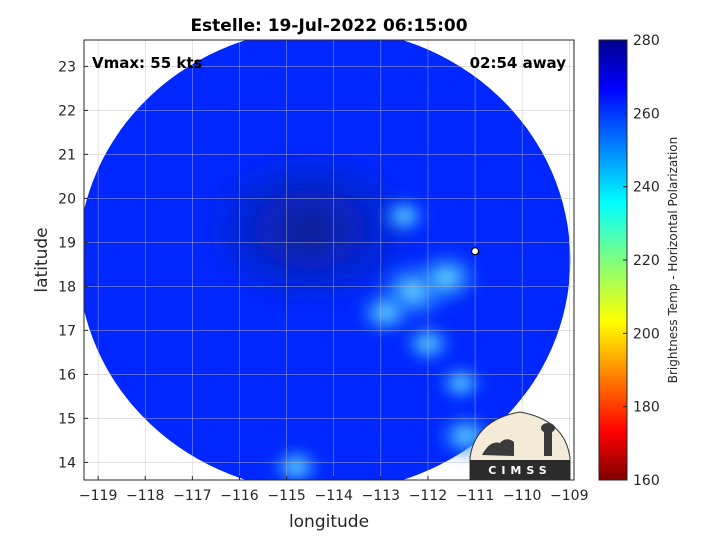 The height and width of the screenshot is (540, 720). I want to click on y-tick-label: 20, so click(67, 199).